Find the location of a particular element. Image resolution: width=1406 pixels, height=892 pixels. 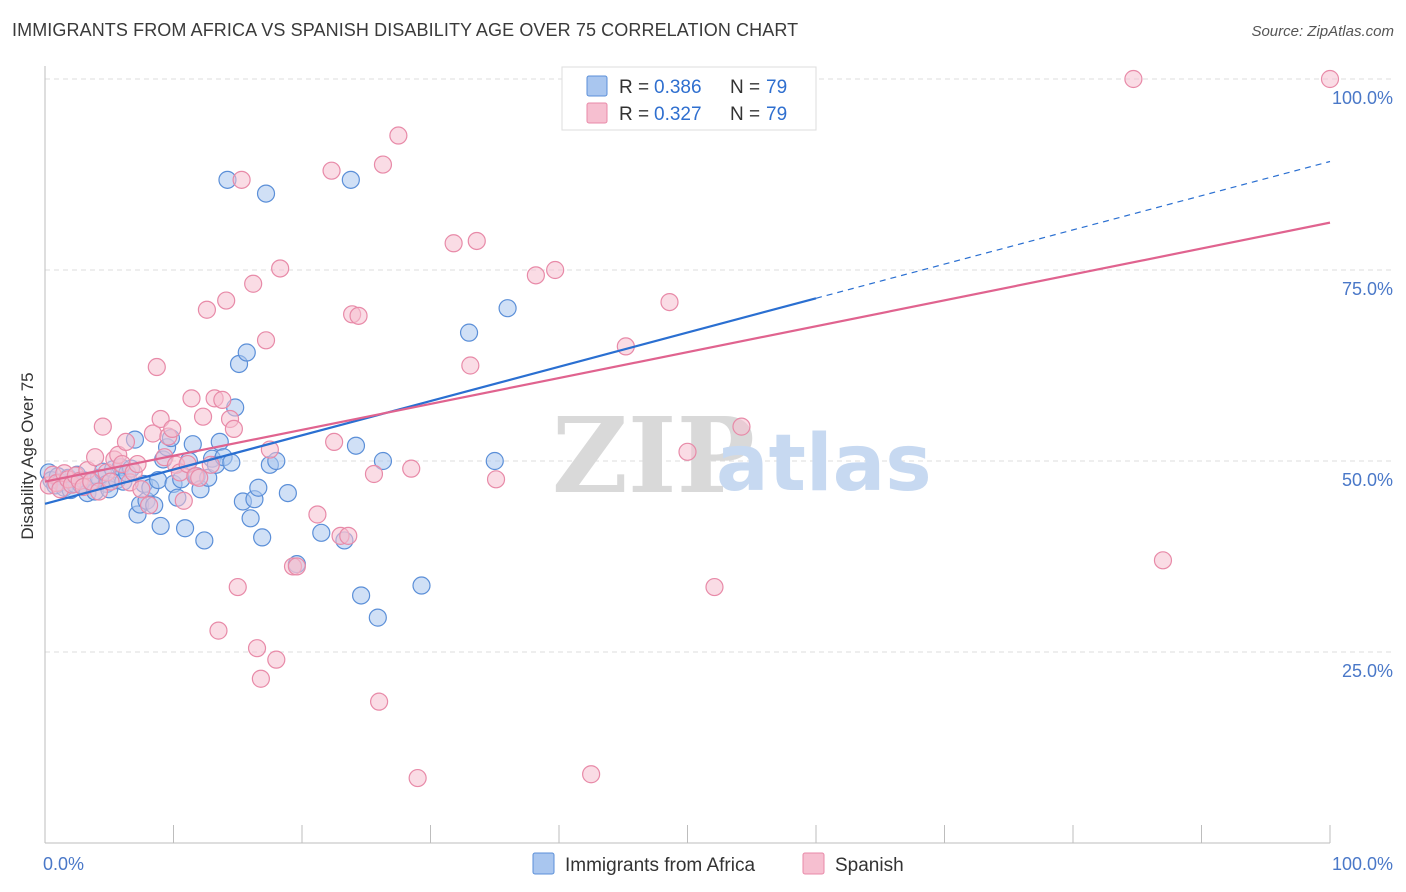

y-tick-labels: 25.0% 50.0% 75.0% 100.0% is located at coordinates (1362, 384).